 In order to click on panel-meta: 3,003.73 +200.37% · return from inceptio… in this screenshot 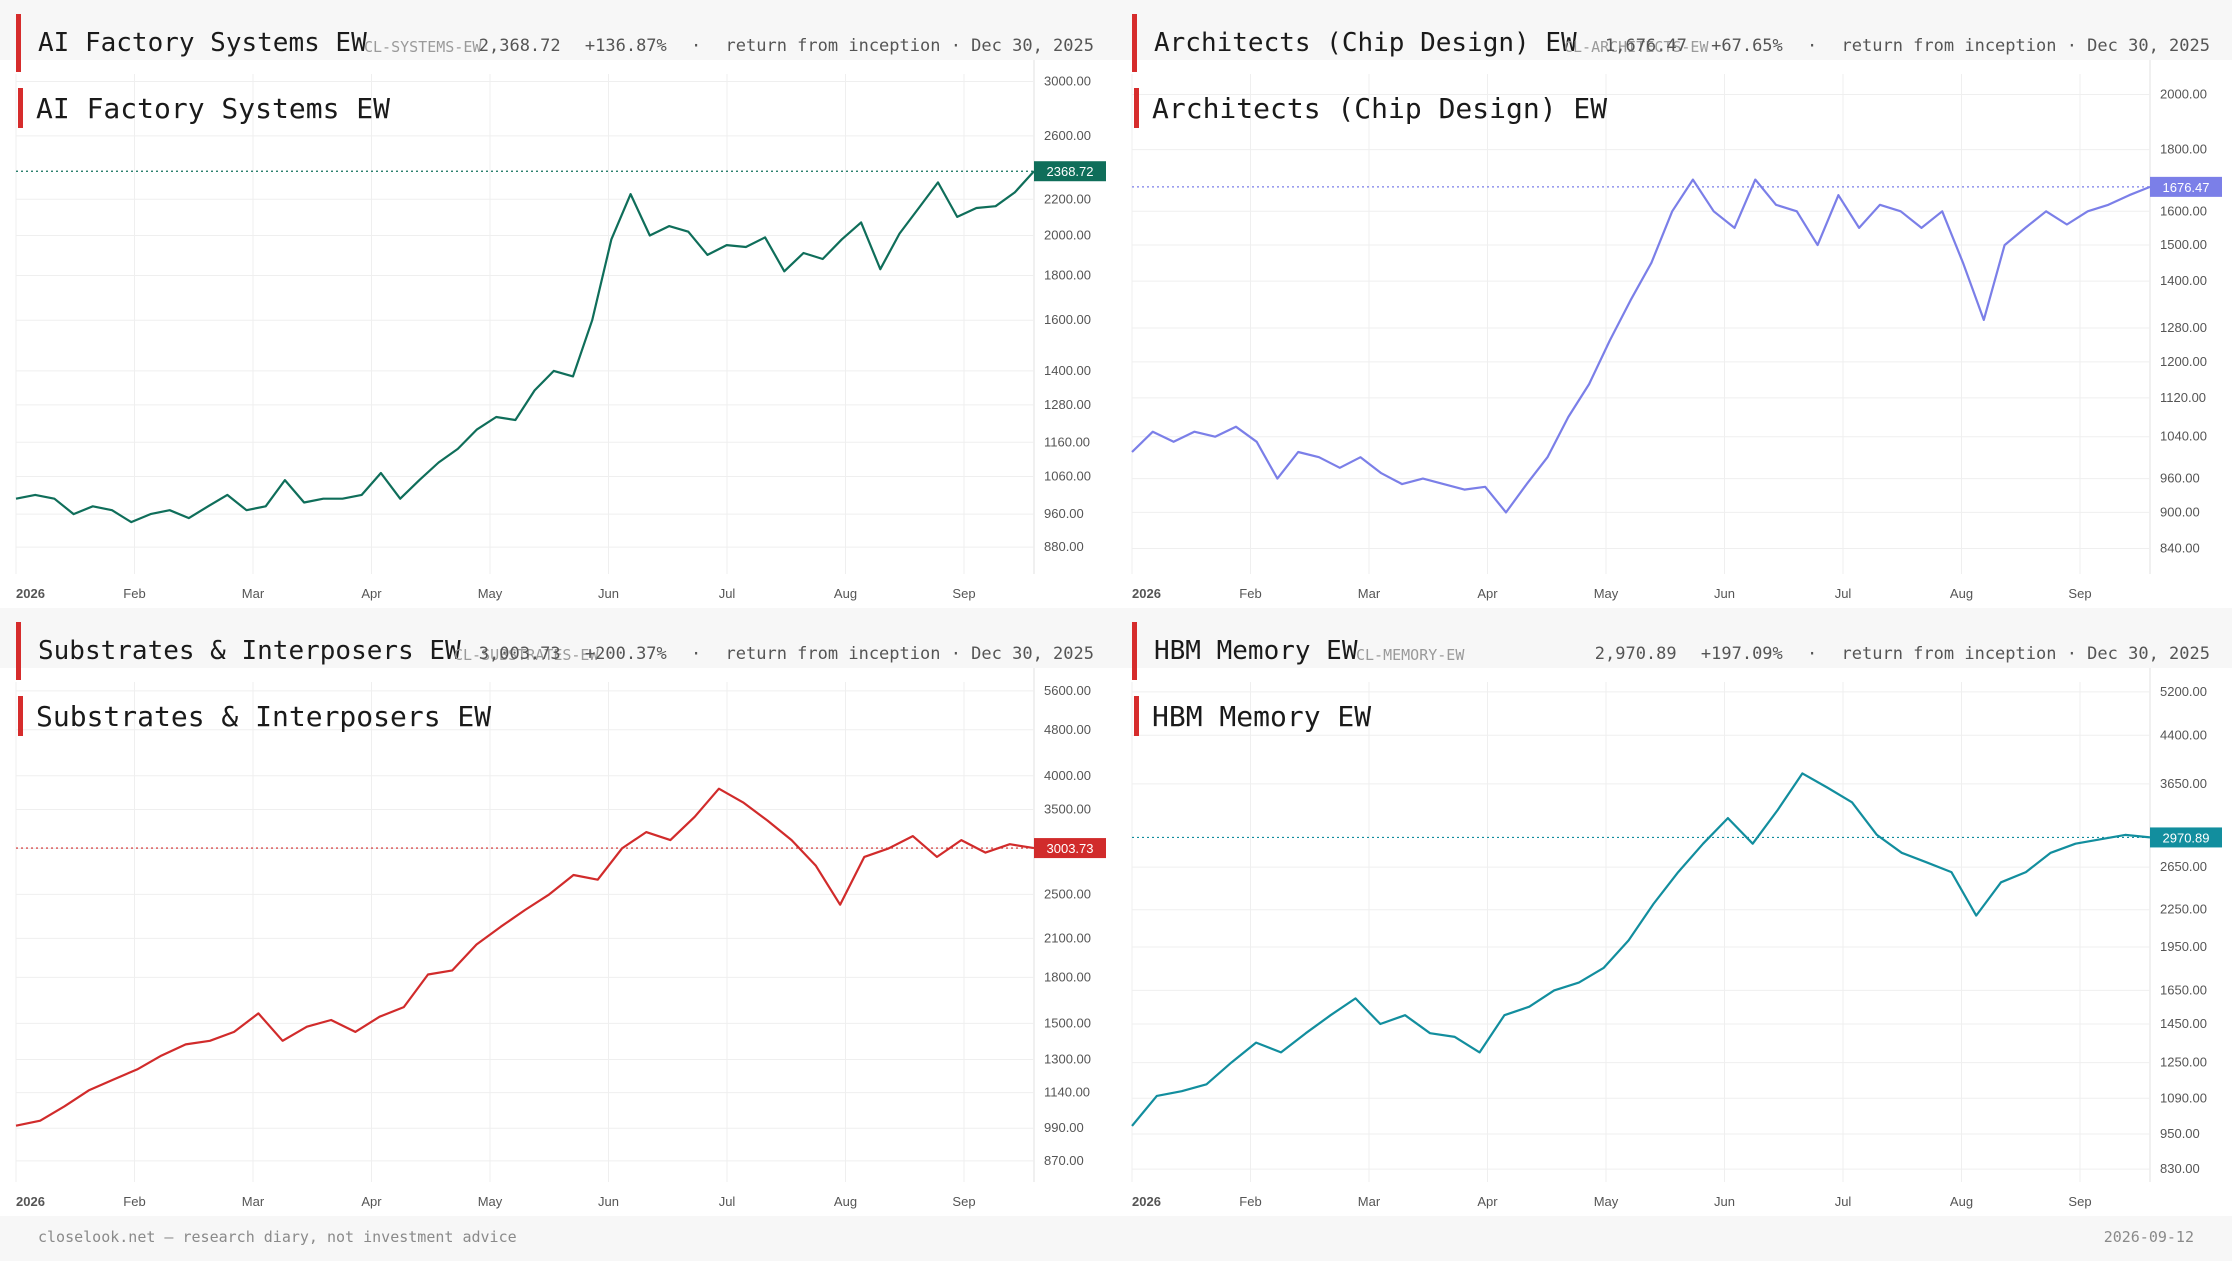, I will do `click(779, 654)`.